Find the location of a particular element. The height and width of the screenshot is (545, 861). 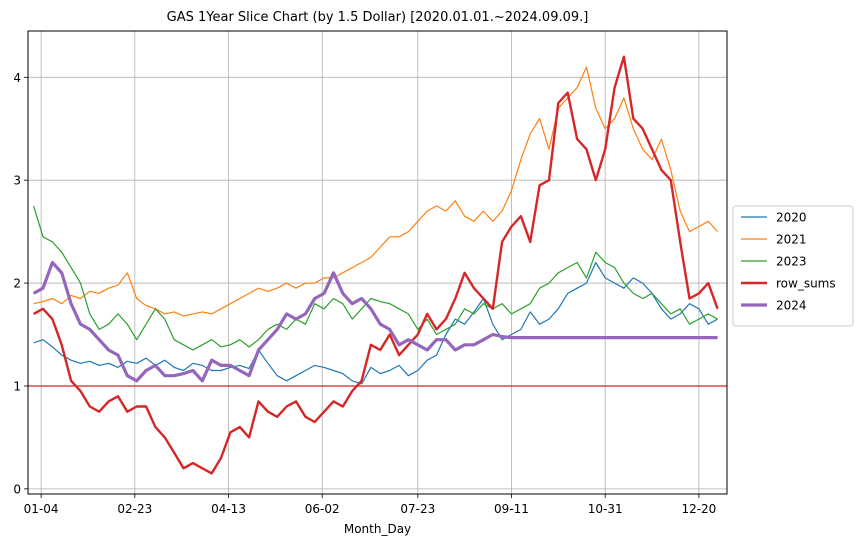

y-tick-label: 4 is located at coordinates (17, 78).